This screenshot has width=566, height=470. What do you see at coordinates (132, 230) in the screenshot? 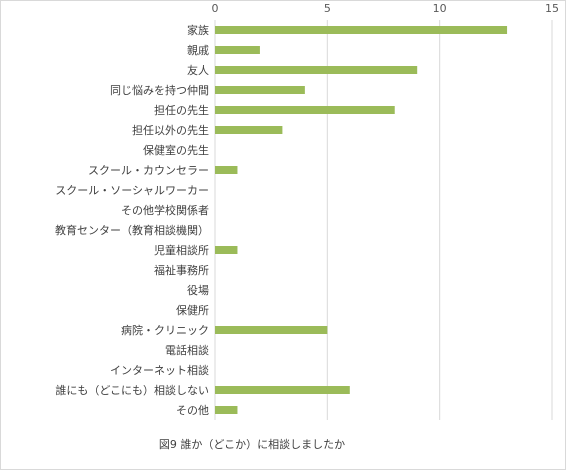
I see `category-label: 教育センター（教育相談機関）` at bounding box center [132, 230].